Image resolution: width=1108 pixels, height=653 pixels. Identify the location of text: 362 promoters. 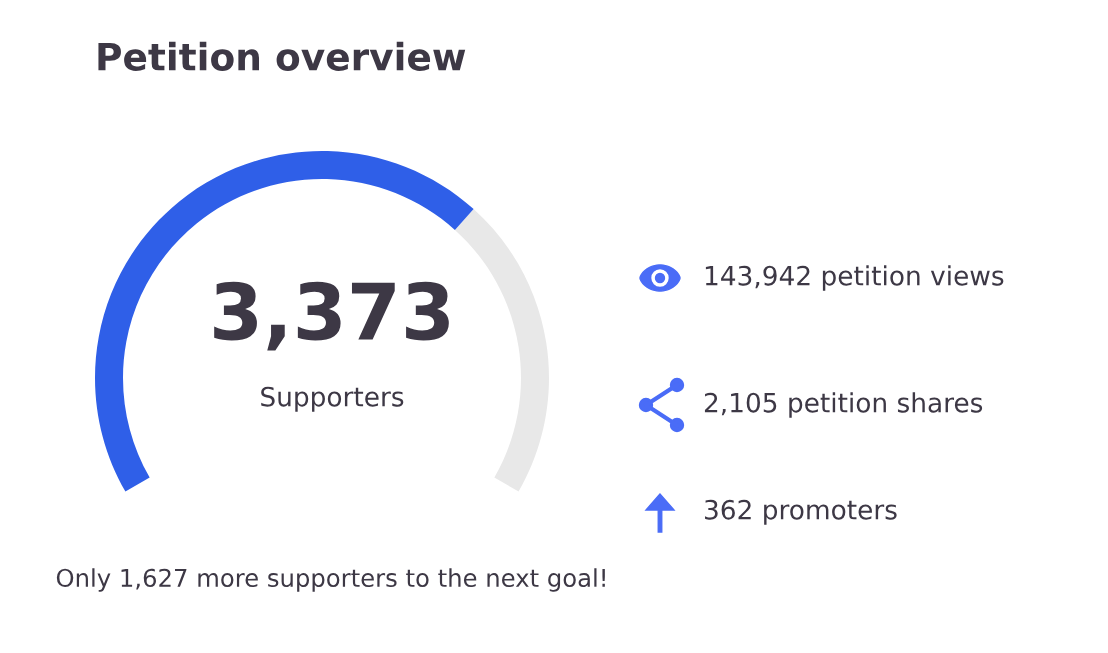
(801, 512).